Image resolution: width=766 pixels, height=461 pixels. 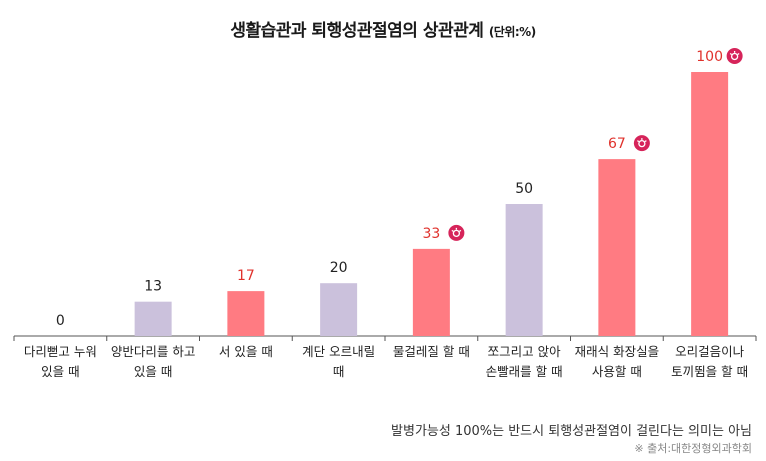 What do you see at coordinates (246, 351) in the screenshot?
I see `x-tick-label: 서 있을 때` at bounding box center [246, 351].